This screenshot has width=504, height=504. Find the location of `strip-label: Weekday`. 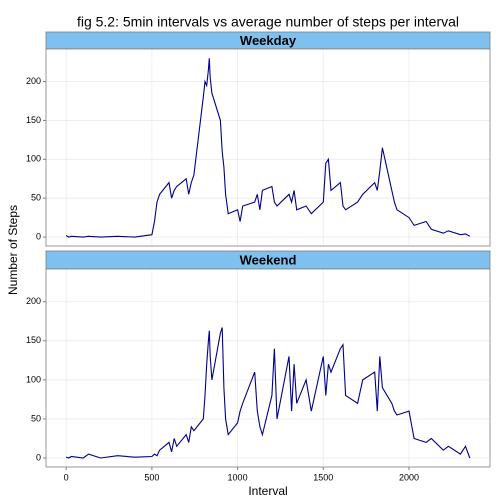

strip-label: Weekday is located at coordinates (268, 40).